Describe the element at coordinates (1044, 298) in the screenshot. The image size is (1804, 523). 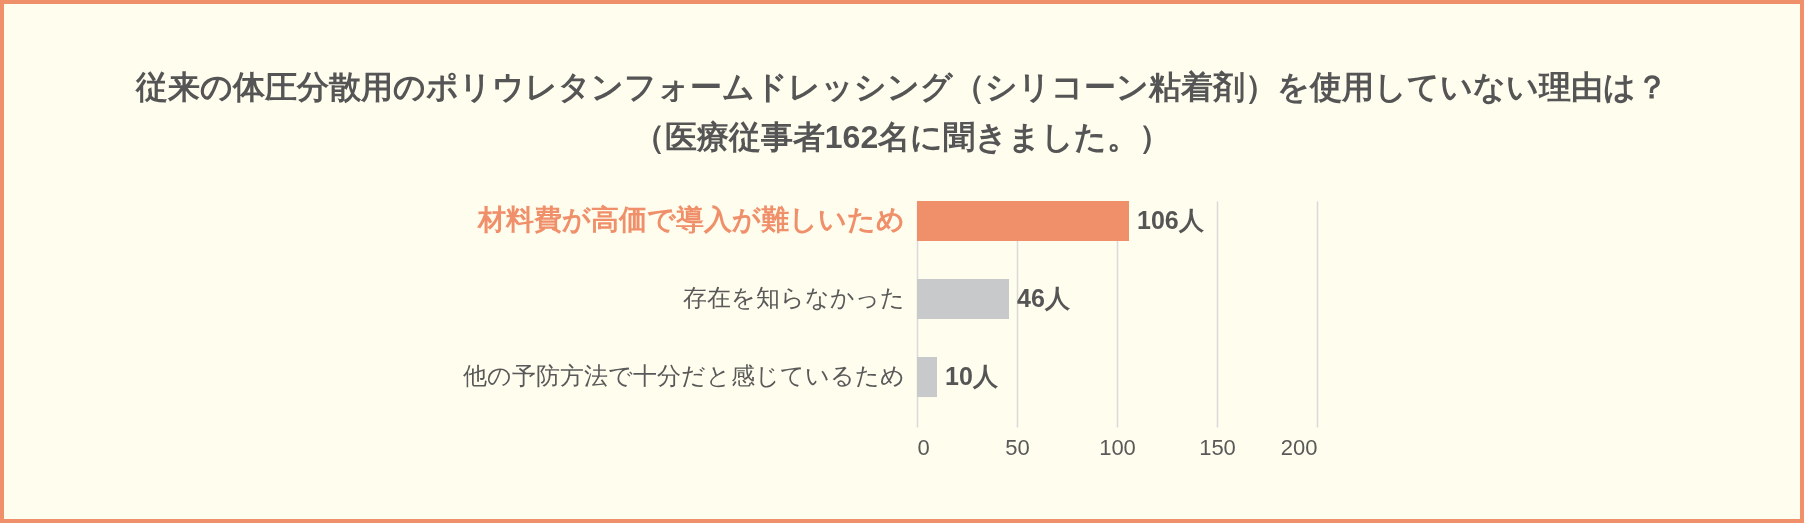
I see `data-label: 46人` at that location.